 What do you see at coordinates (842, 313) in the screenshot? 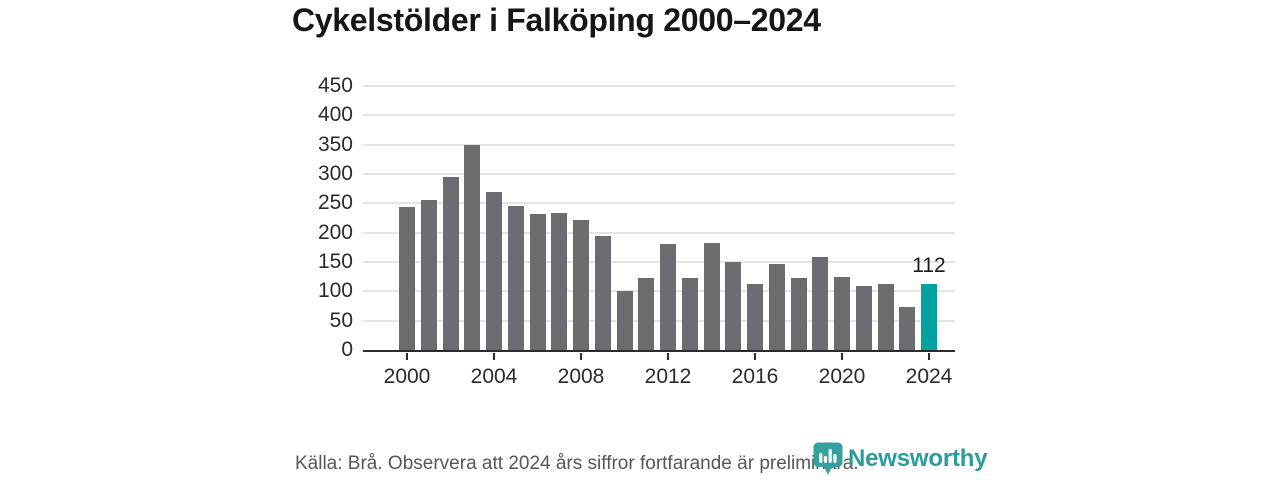
I see `bar-2020` at bounding box center [842, 313].